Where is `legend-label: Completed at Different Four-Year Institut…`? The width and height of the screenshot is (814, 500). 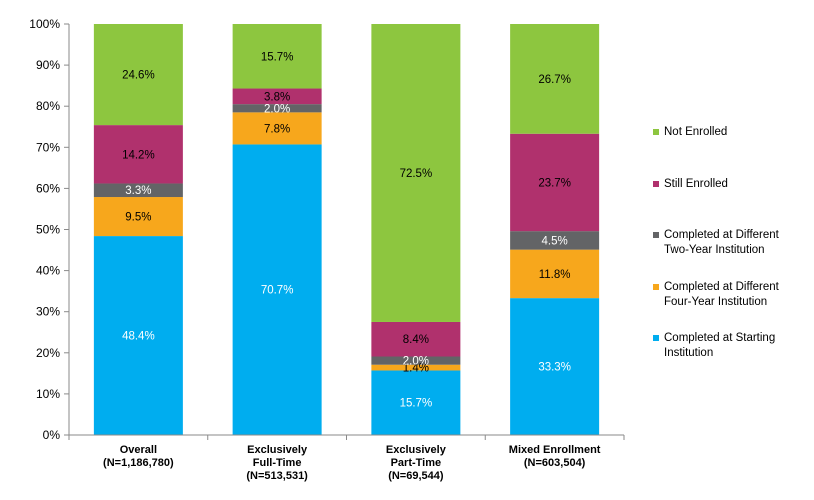 legend-label: Completed at Different Four-Year Institut… is located at coordinates (722, 294).